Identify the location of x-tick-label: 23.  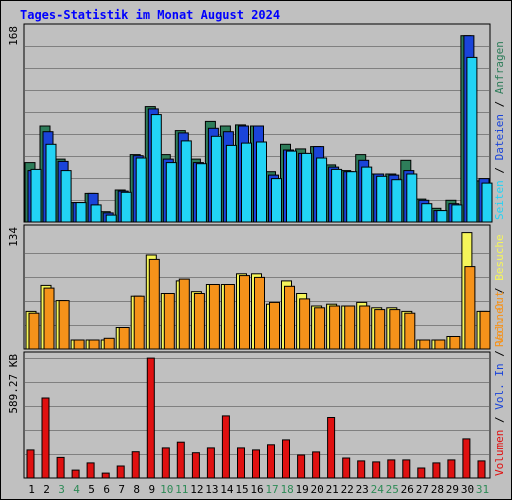
(362, 489).